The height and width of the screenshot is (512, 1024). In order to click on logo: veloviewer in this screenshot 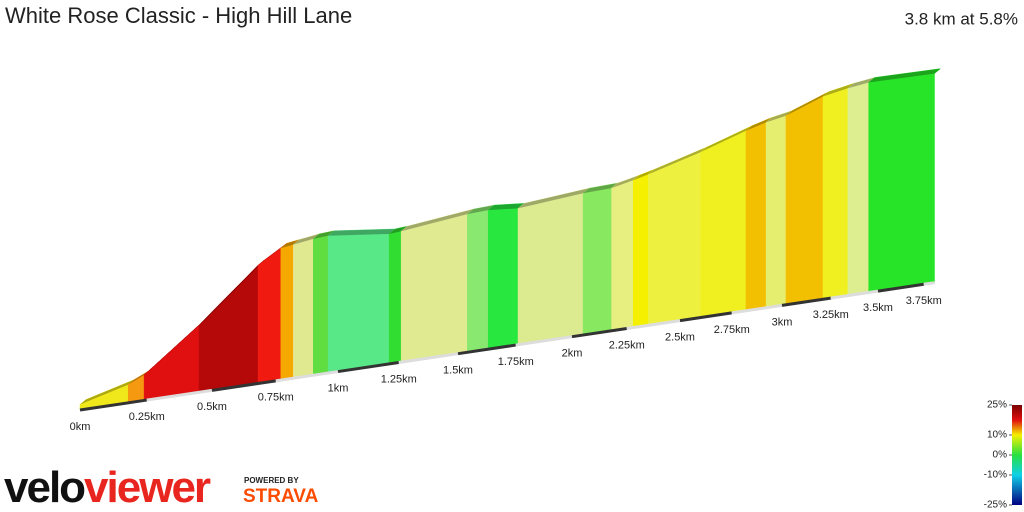, I will do `click(107, 487)`.